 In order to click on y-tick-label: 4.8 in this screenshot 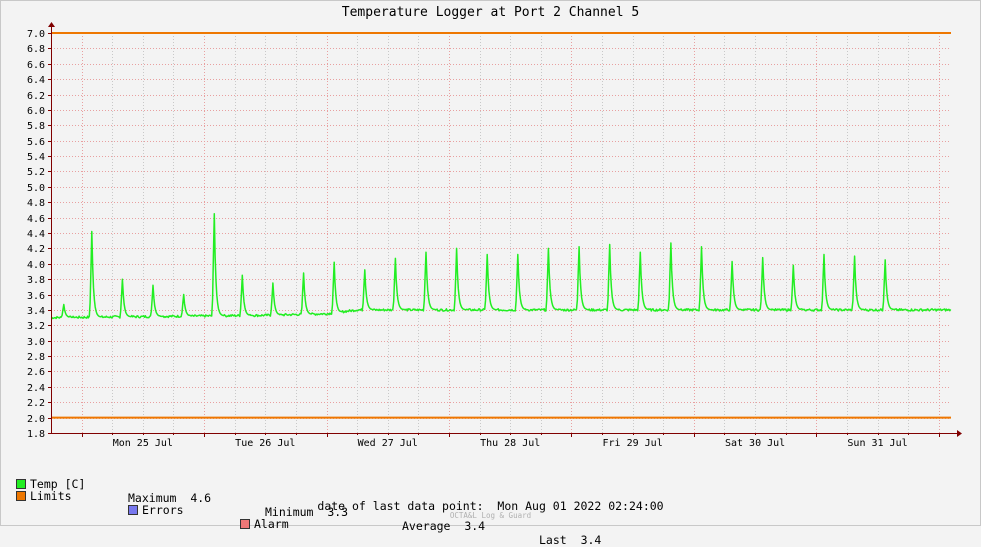, I will do `click(36, 203)`.